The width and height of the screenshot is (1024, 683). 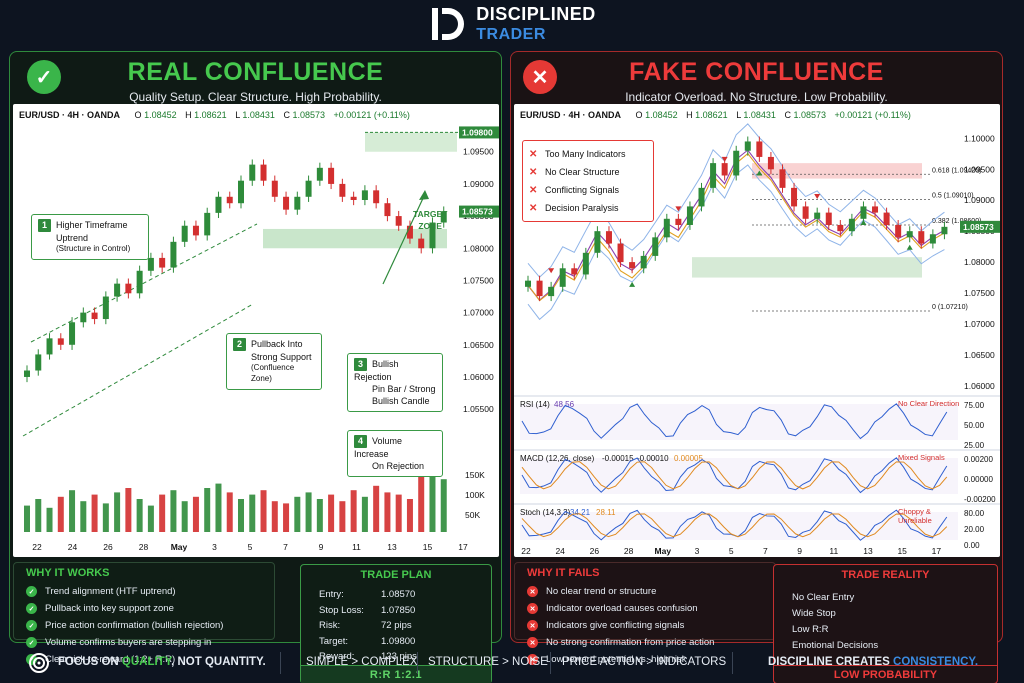 What do you see at coordinates (885, 575) in the screenshot?
I see `trade-reality-title: TRADE REALITY` at bounding box center [885, 575].